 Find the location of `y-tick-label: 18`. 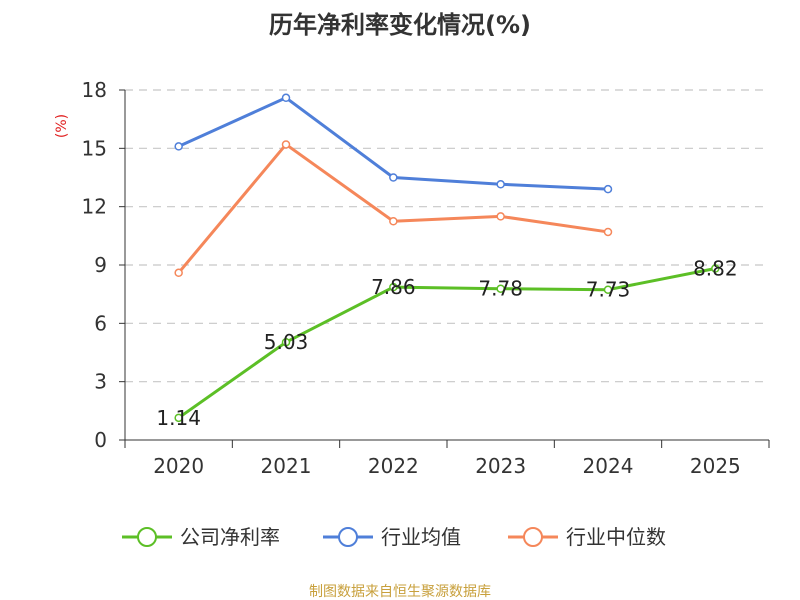

y-tick-label: 18 is located at coordinates (94, 90).